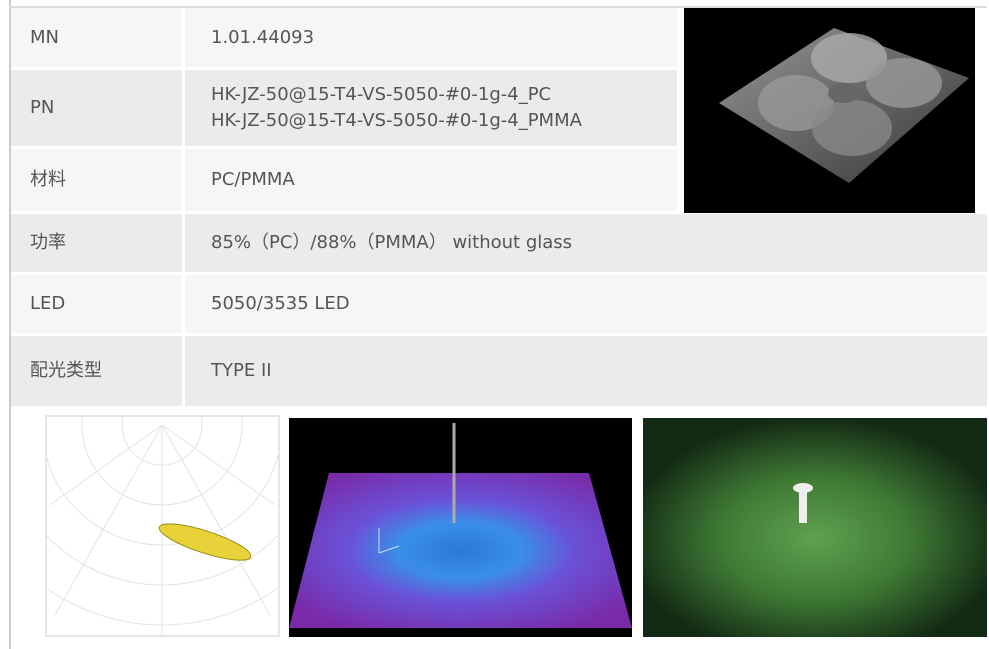 This screenshot has height=649, width=989. Describe the element at coordinates (96, 180) in the screenshot. I see `row-label: 材料` at that location.